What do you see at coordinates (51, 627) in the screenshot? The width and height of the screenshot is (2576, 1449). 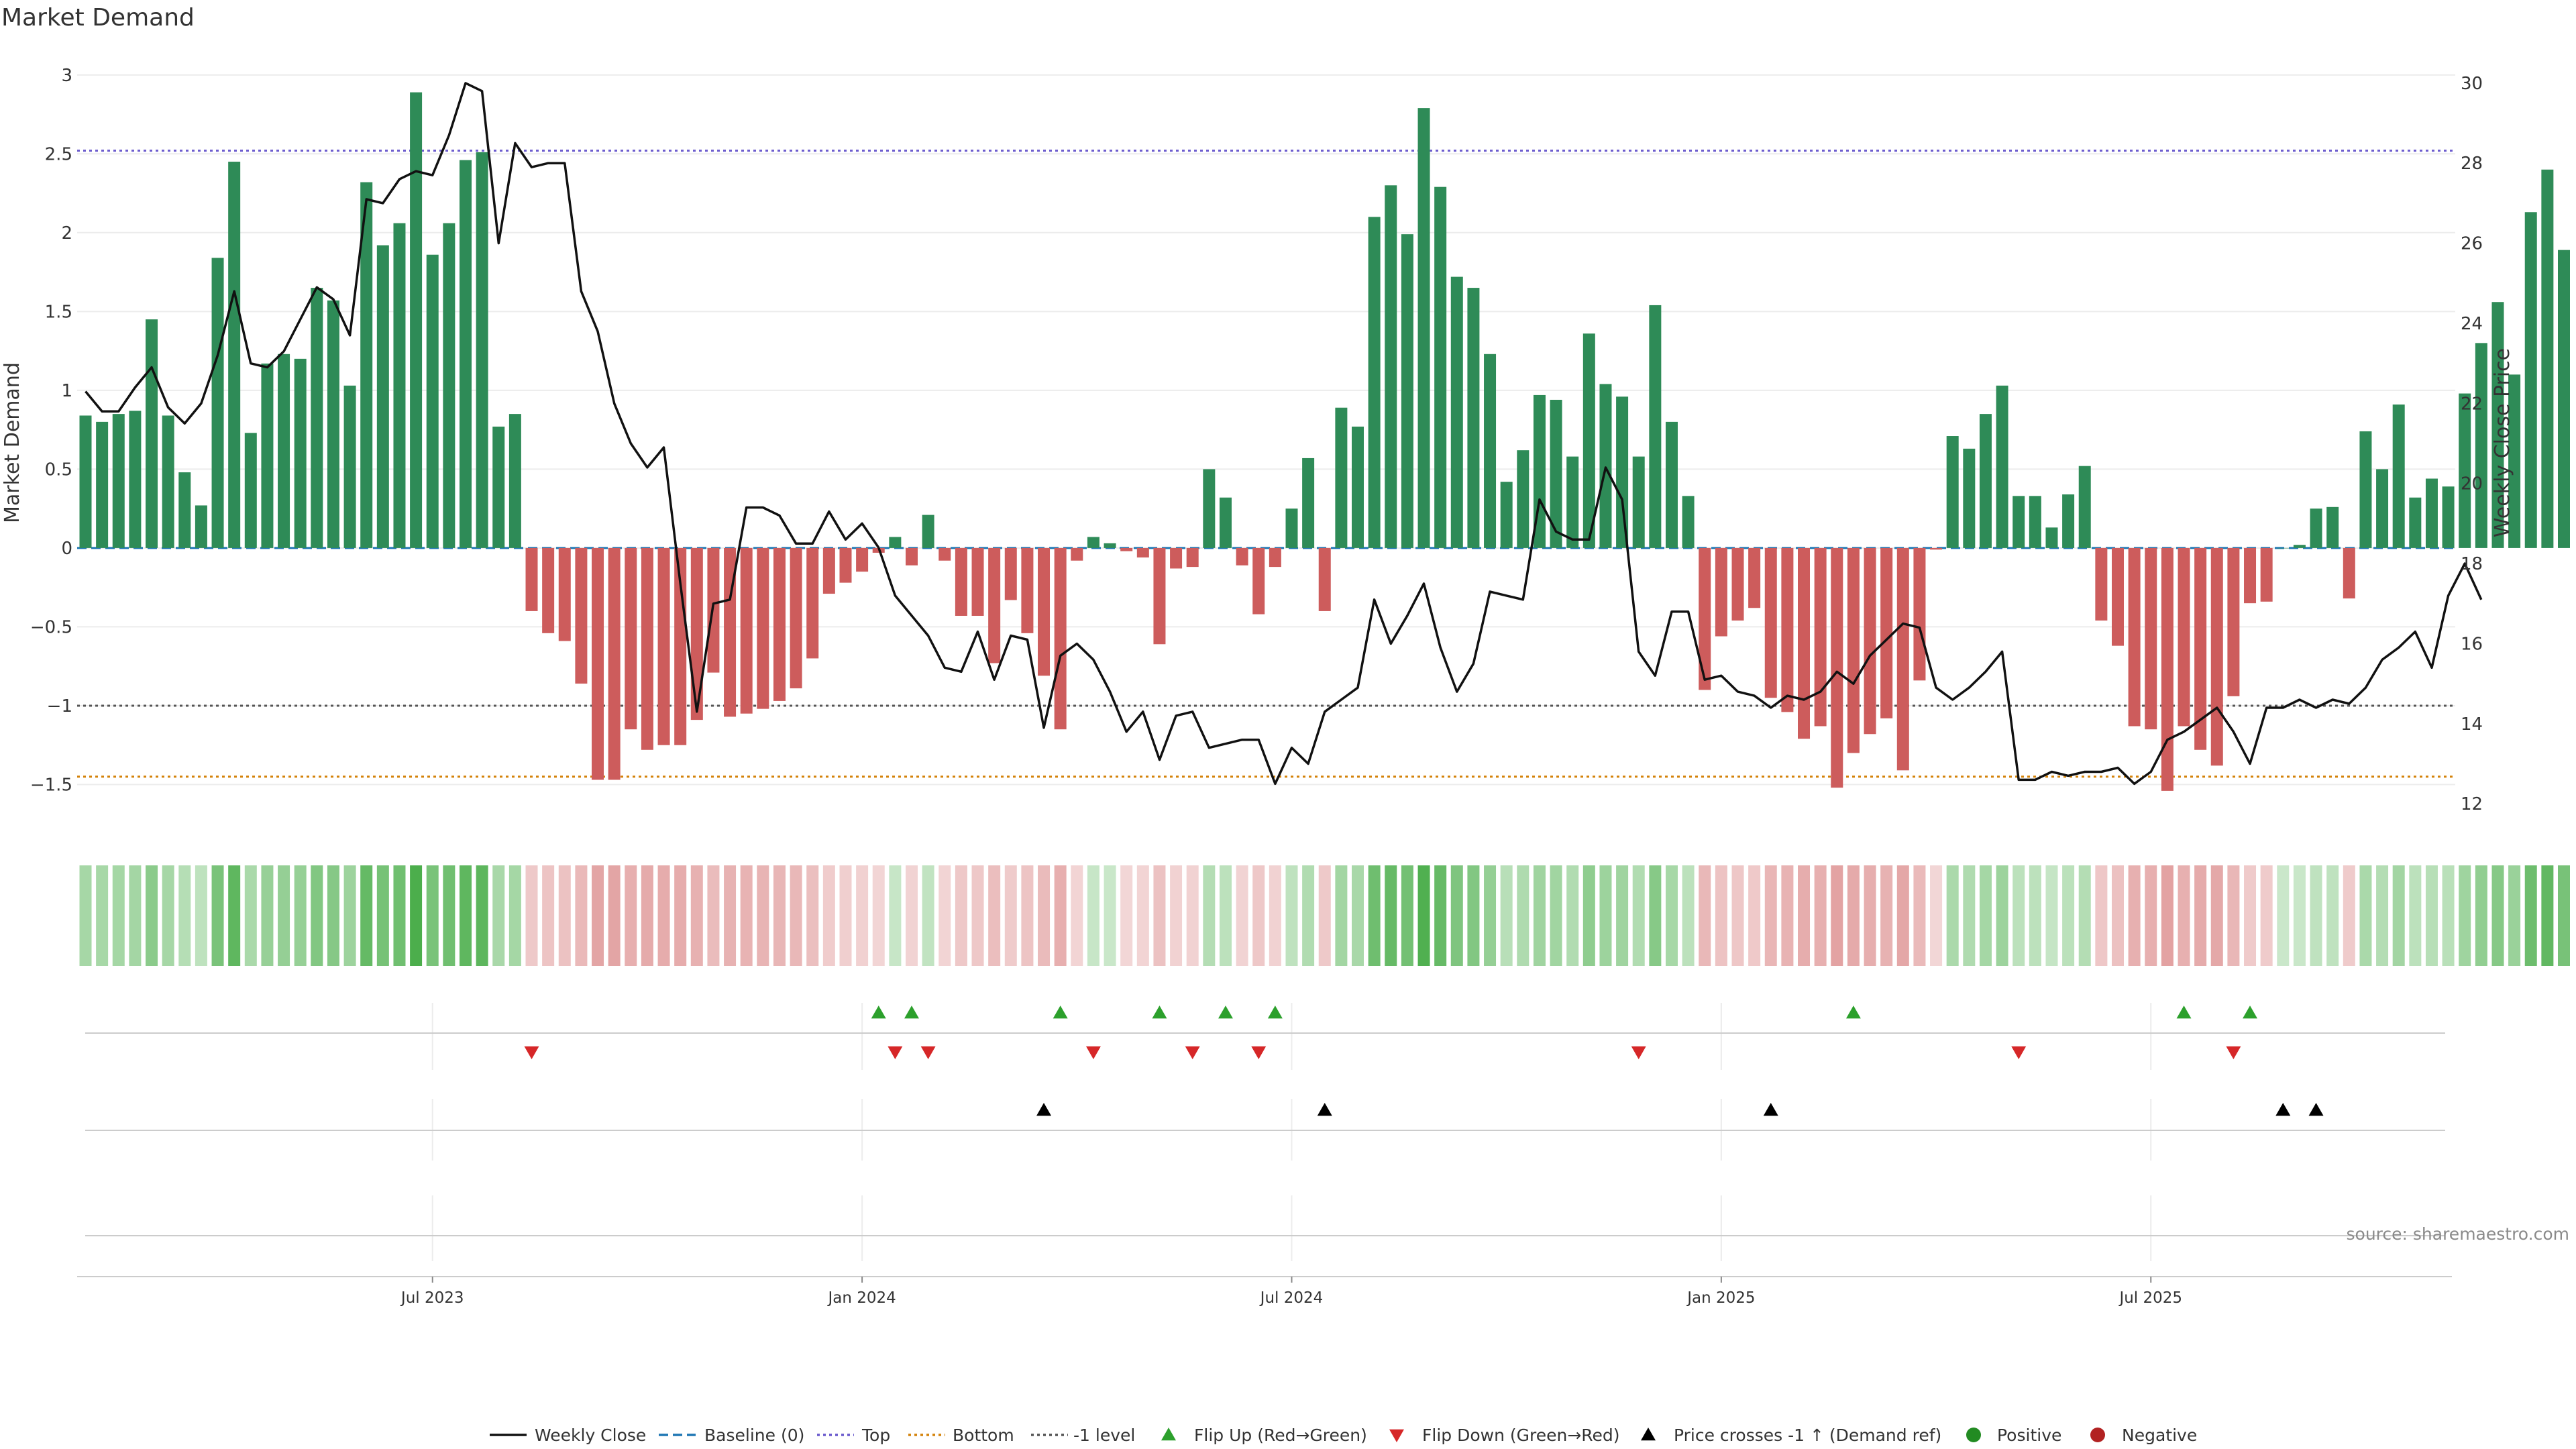 I see `left-tick-label: −0.5` at bounding box center [51, 627].